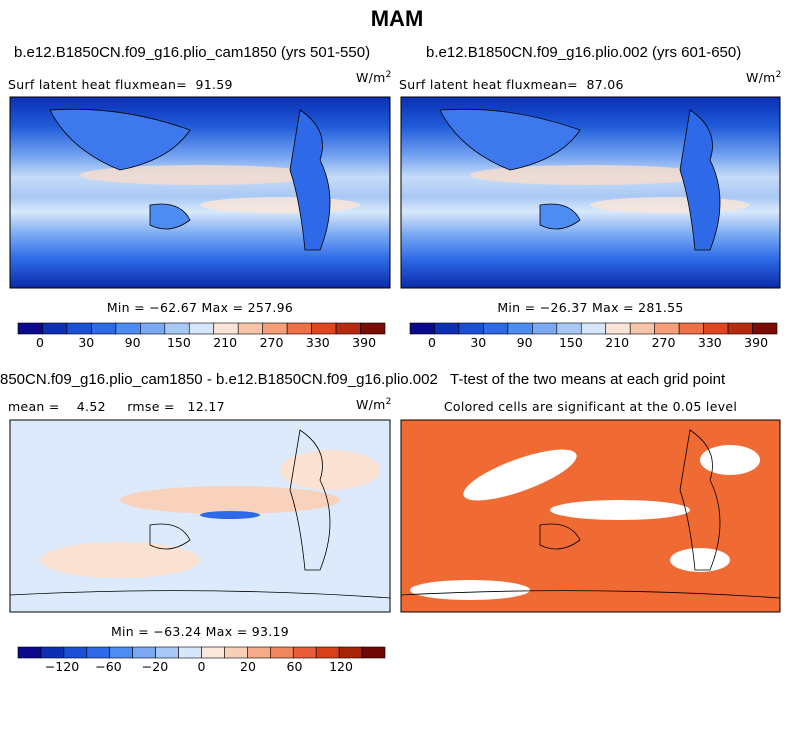 The height and width of the screenshot is (733, 795). I want to click on colorbar-label: −120, so click(62, 666).